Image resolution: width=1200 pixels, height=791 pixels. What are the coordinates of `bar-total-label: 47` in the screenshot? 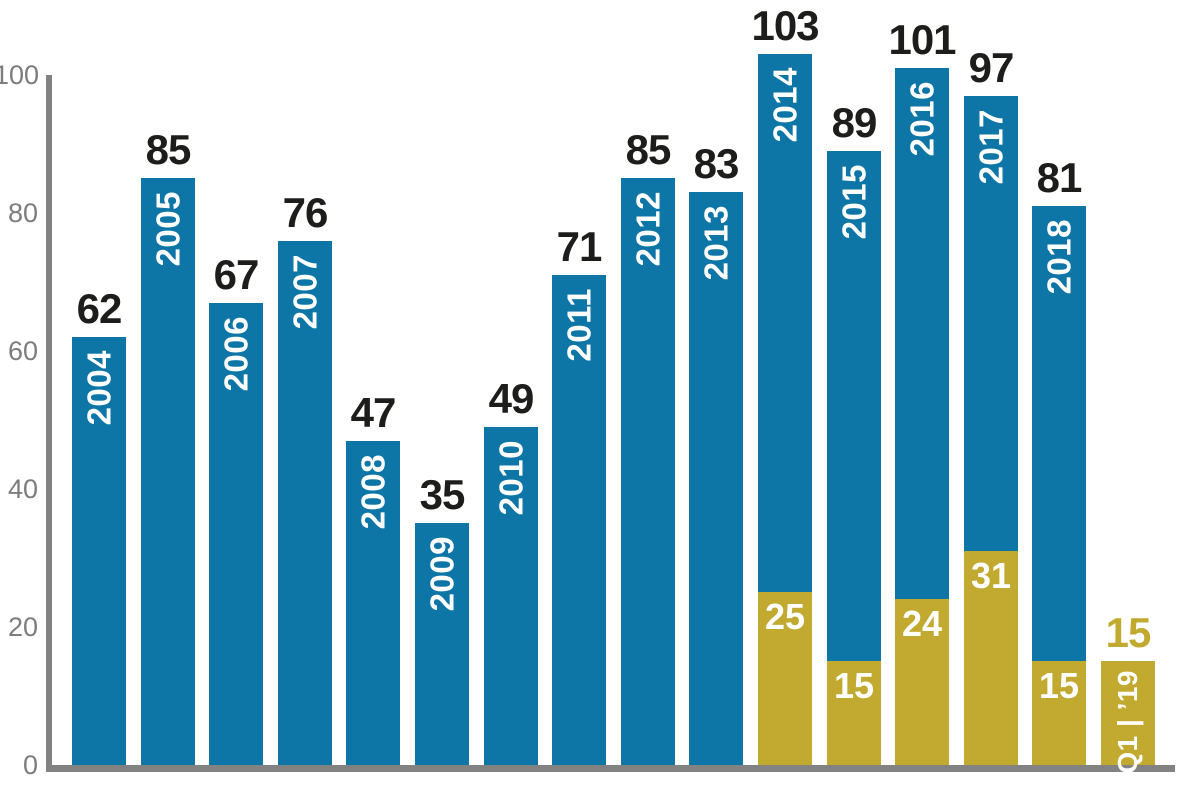 It's located at (373, 412).